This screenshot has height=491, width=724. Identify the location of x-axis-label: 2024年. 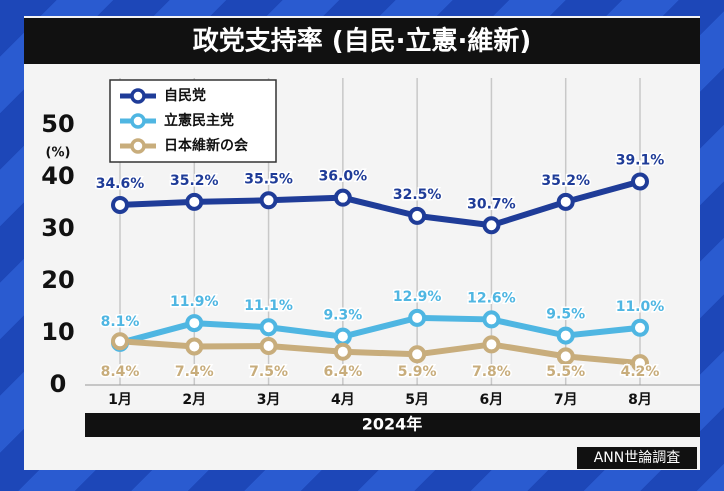
(392, 424).